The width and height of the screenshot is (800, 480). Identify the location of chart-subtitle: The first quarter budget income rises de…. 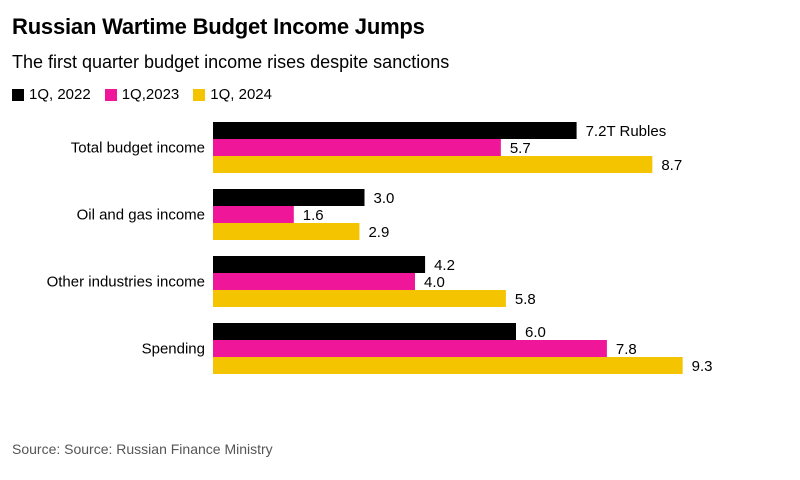
(231, 62).